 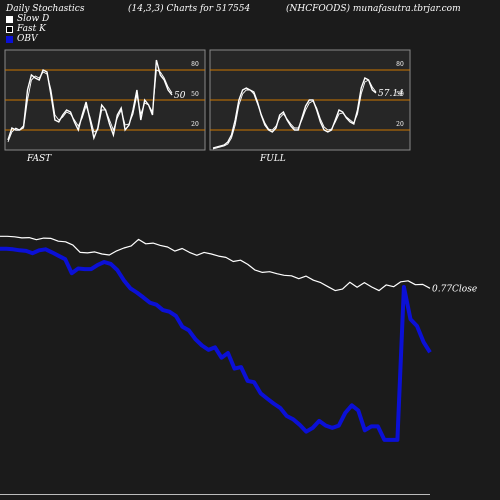 What do you see at coordinates (39, 159) in the screenshot?
I see `fast-panel-label: FAST` at bounding box center [39, 159].